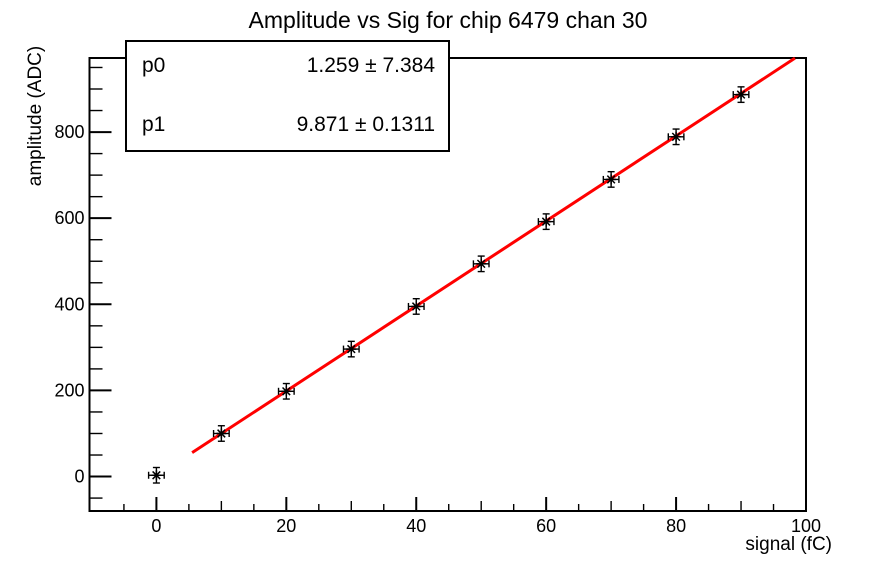 The image size is (896, 572). What do you see at coordinates (546, 526) in the screenshot?
I see `x-tick-label: 60` at bounding box center [546, 526].